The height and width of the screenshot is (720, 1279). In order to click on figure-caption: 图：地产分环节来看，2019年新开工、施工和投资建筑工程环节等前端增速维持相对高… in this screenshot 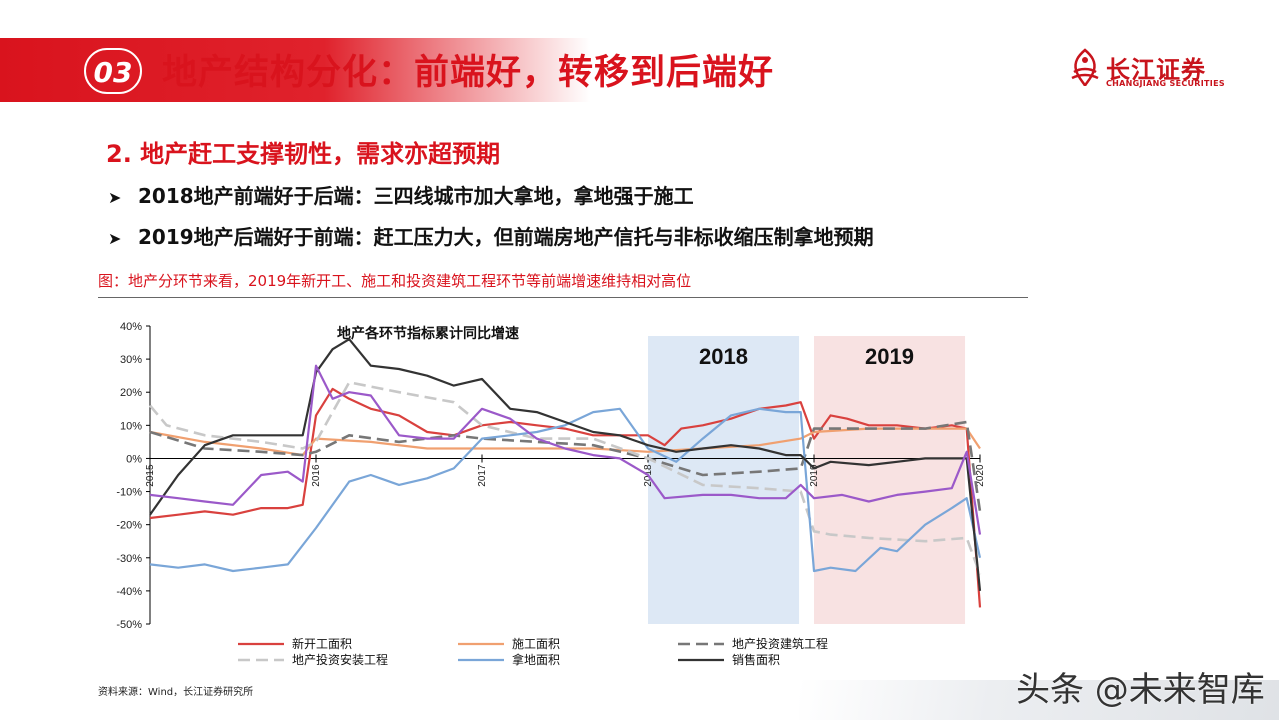, I will do `click(395, 281)`.